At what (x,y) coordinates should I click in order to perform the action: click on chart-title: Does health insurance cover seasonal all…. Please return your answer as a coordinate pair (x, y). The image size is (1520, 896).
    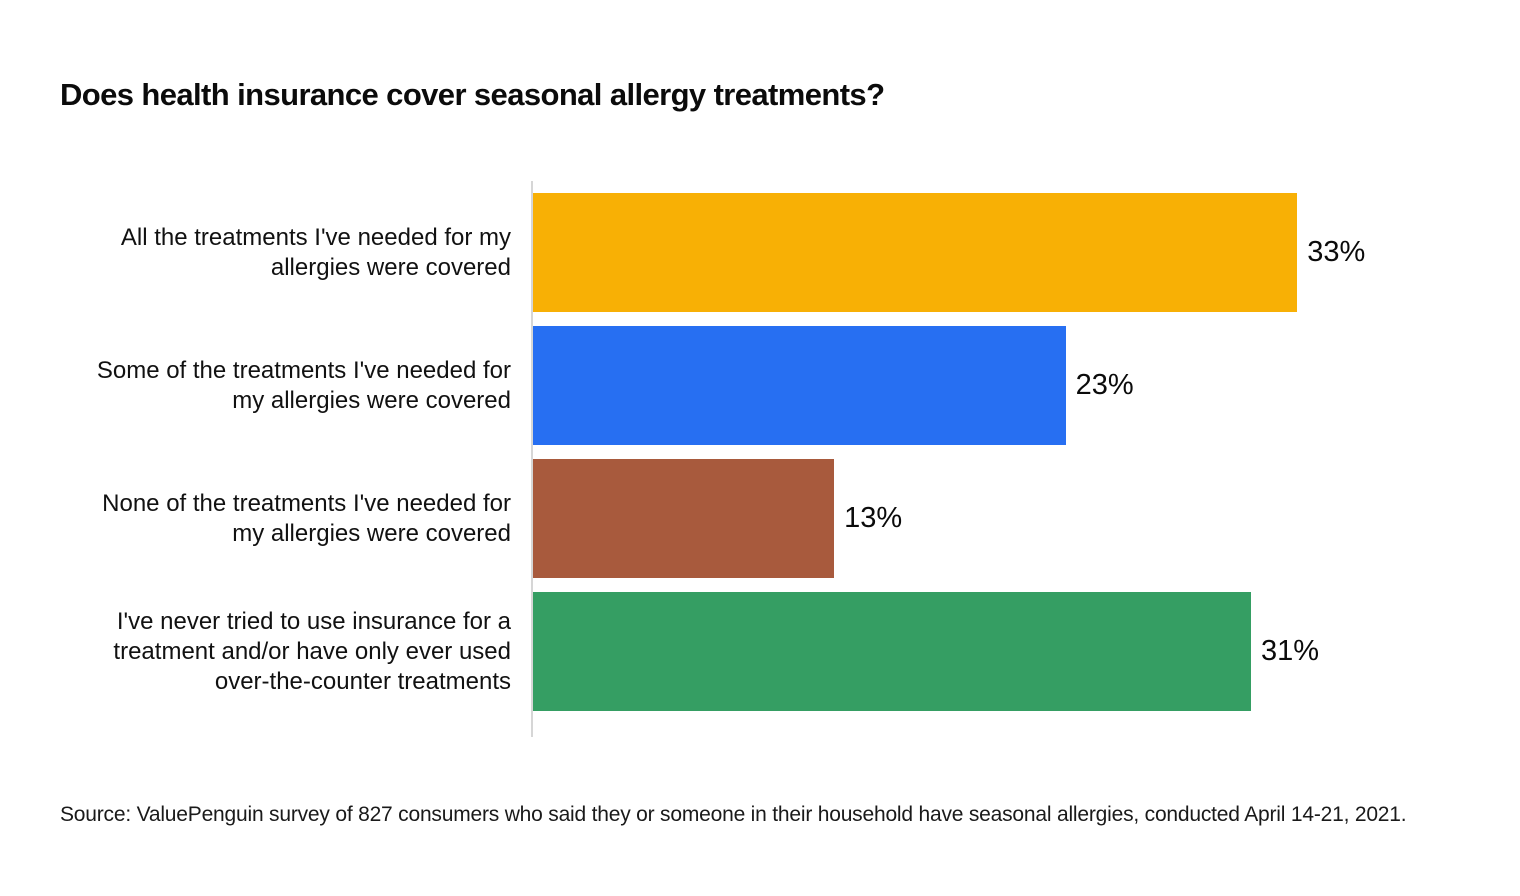
    Looking at the image, I should click on (472, 94).